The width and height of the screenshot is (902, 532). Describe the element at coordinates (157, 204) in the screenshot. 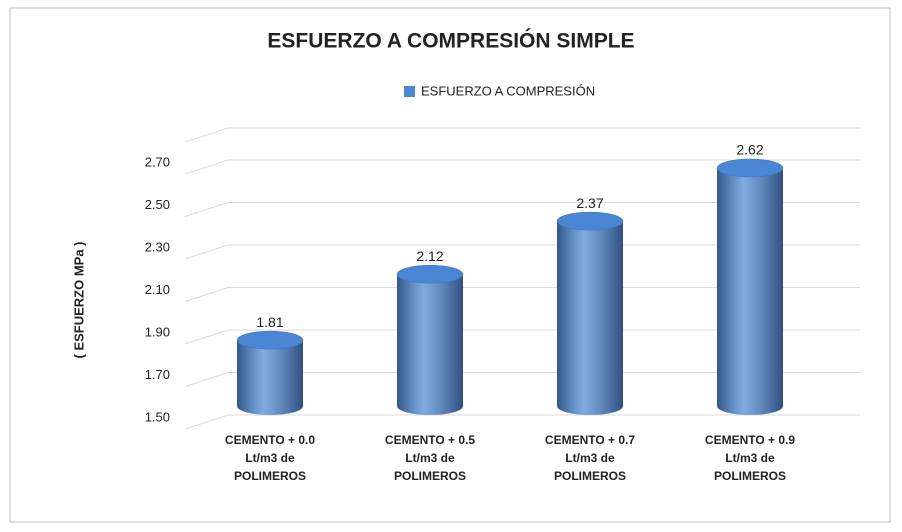

I see `y-tick-label: 2.50` at that location.